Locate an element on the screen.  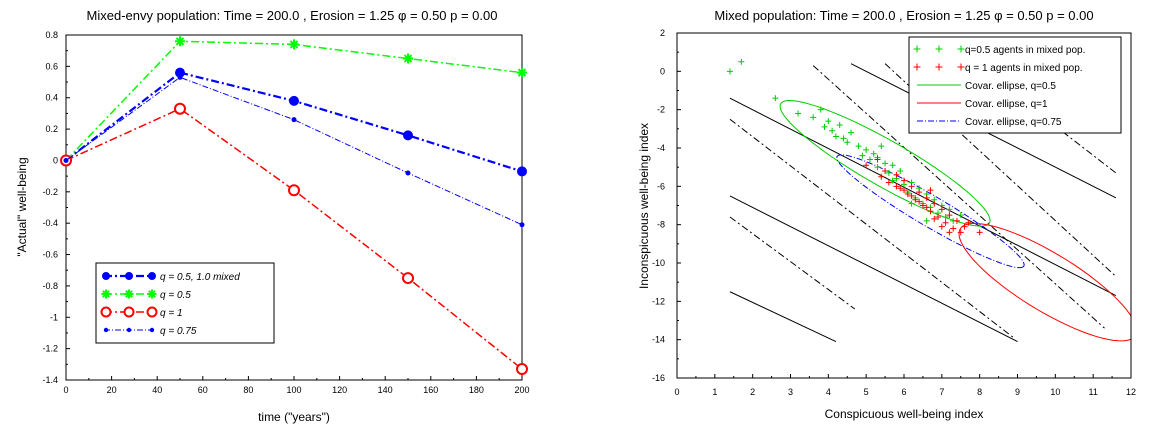
left-legend-label: q = 1 is located at coordinates (171, 313).